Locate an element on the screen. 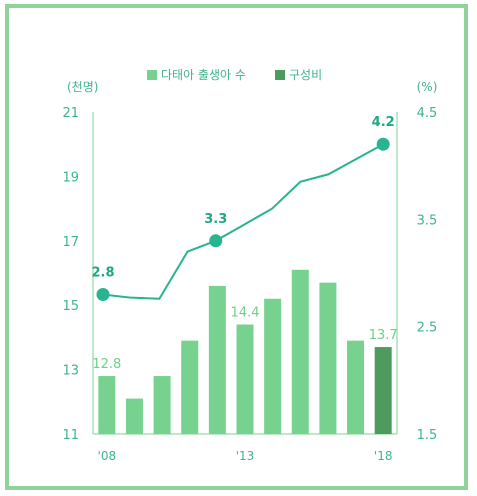 The image size is (477, 496). right-tick-label: 1.5 is located at coordinates (427, 435).